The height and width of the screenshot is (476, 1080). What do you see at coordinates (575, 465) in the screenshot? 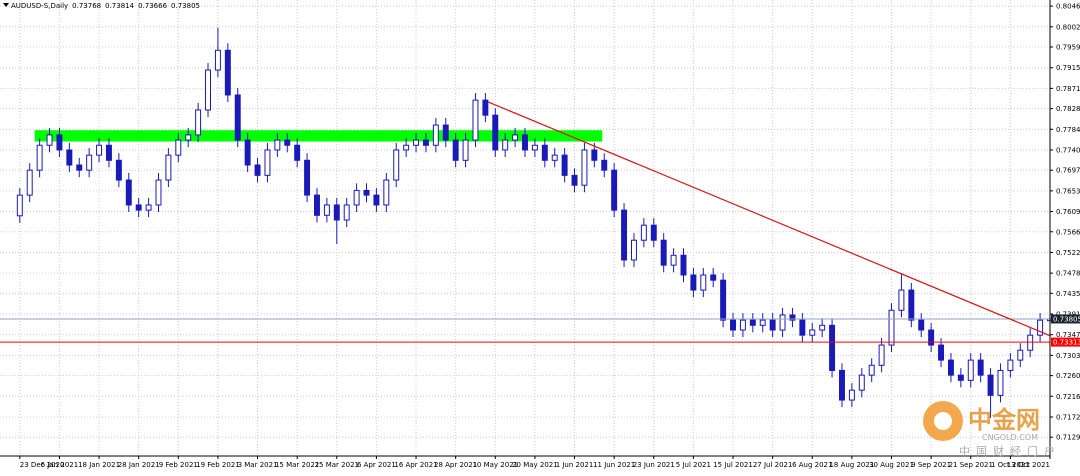
I see `x-tick-label: 1 Jun 2021` at bounding box center [575, 465].